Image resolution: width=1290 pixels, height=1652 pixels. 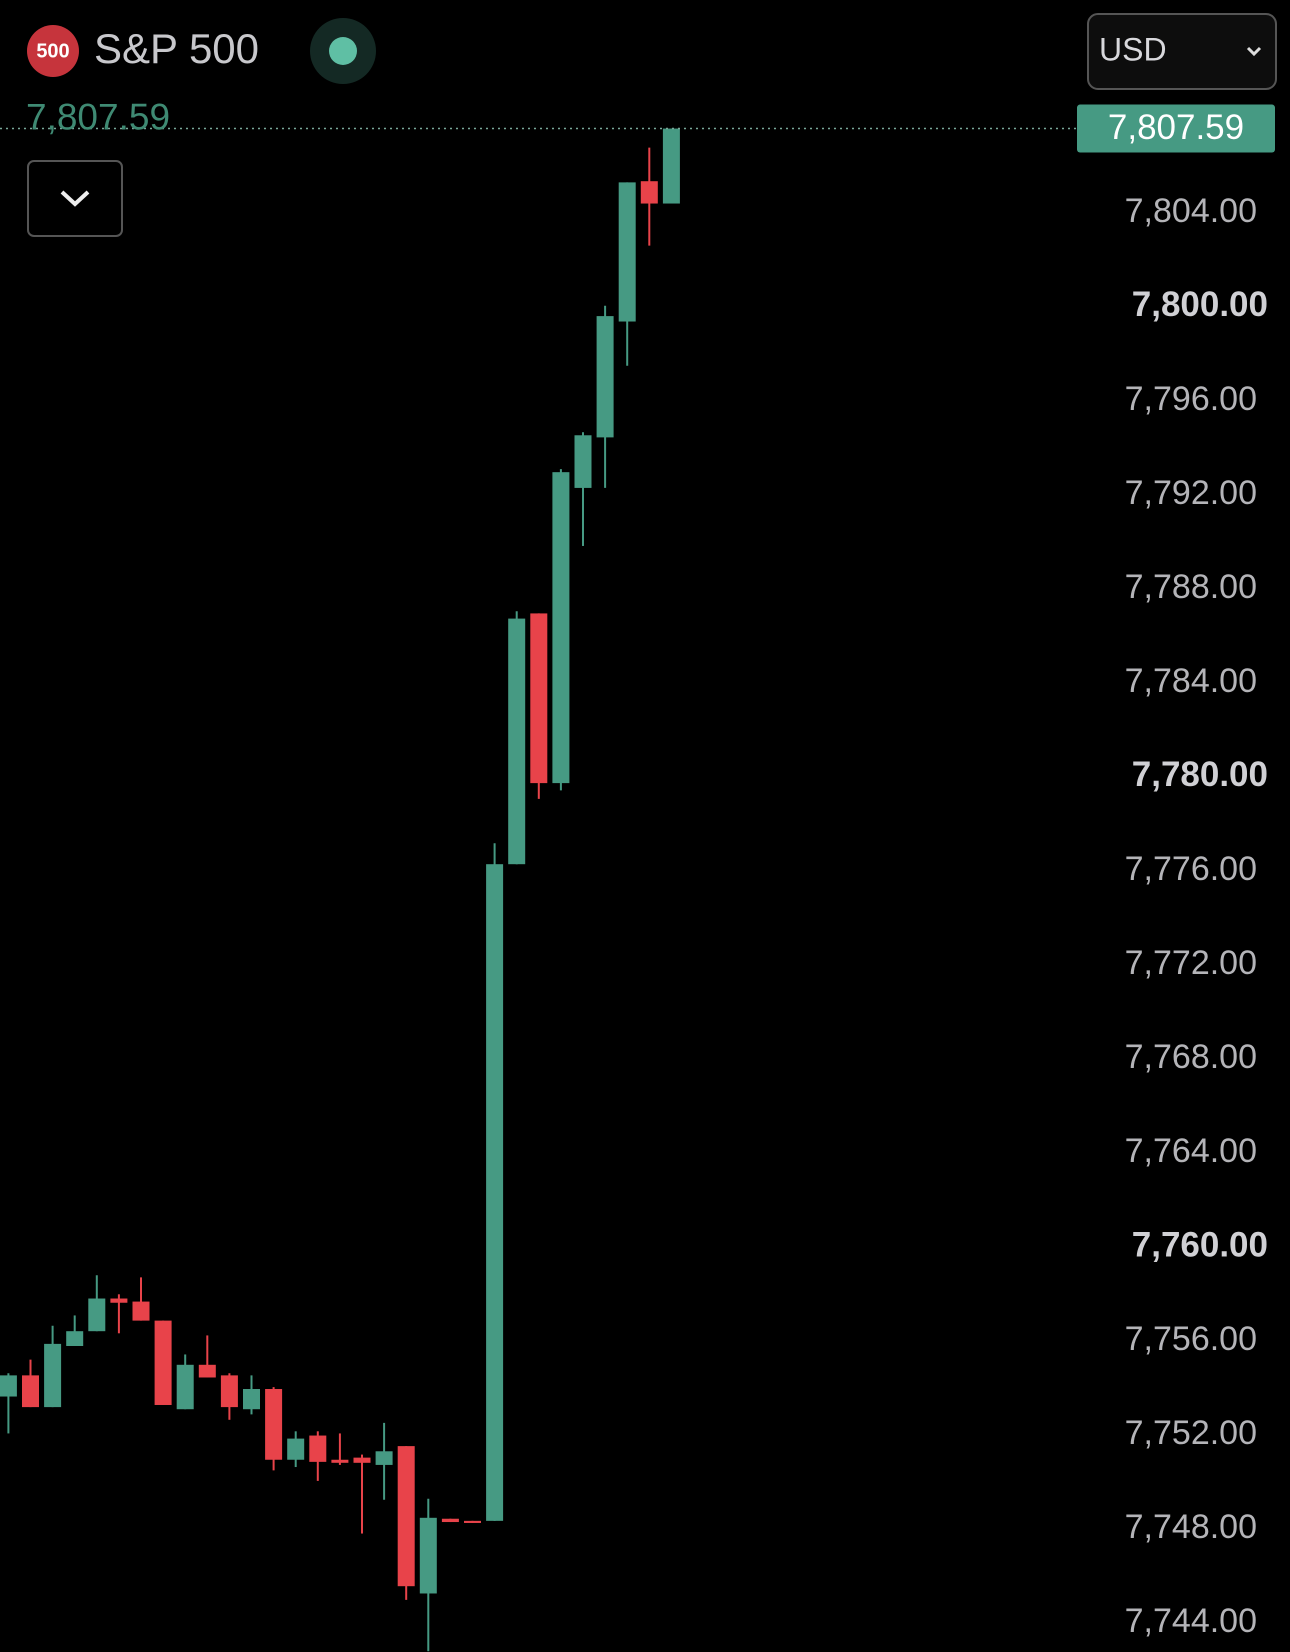 I want to click on currency-text: USD, so click(x=1133, y=49).